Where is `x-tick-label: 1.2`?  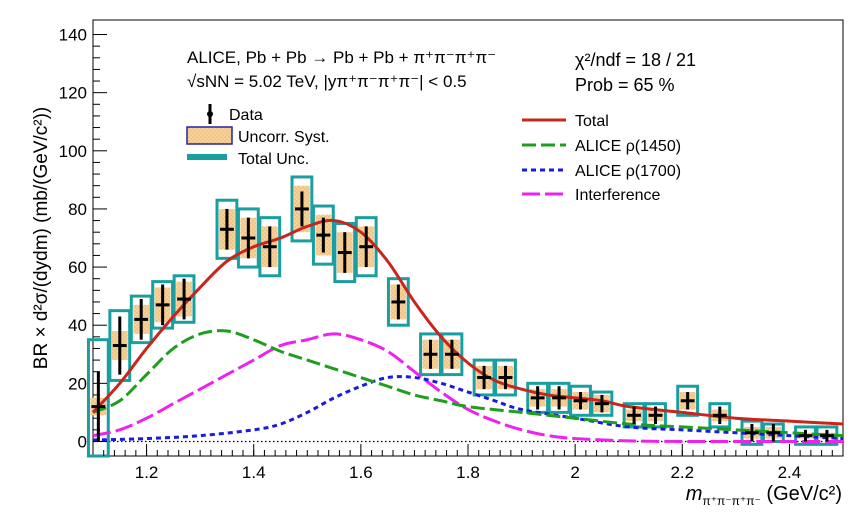
x-tick-label: 1.2 is located at coordinates (147, 472).